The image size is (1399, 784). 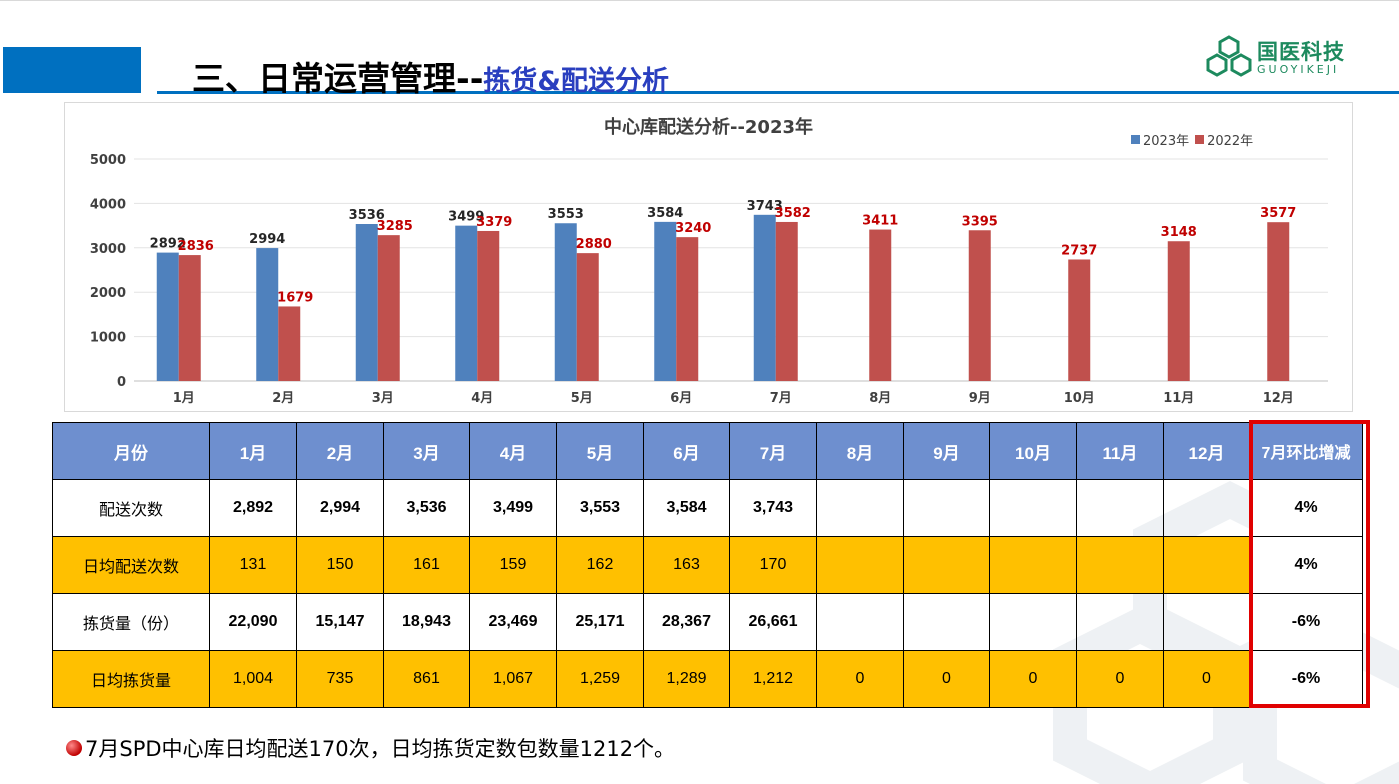 I want to click on table-header-cell: 7月, so click(x=773, y=451).